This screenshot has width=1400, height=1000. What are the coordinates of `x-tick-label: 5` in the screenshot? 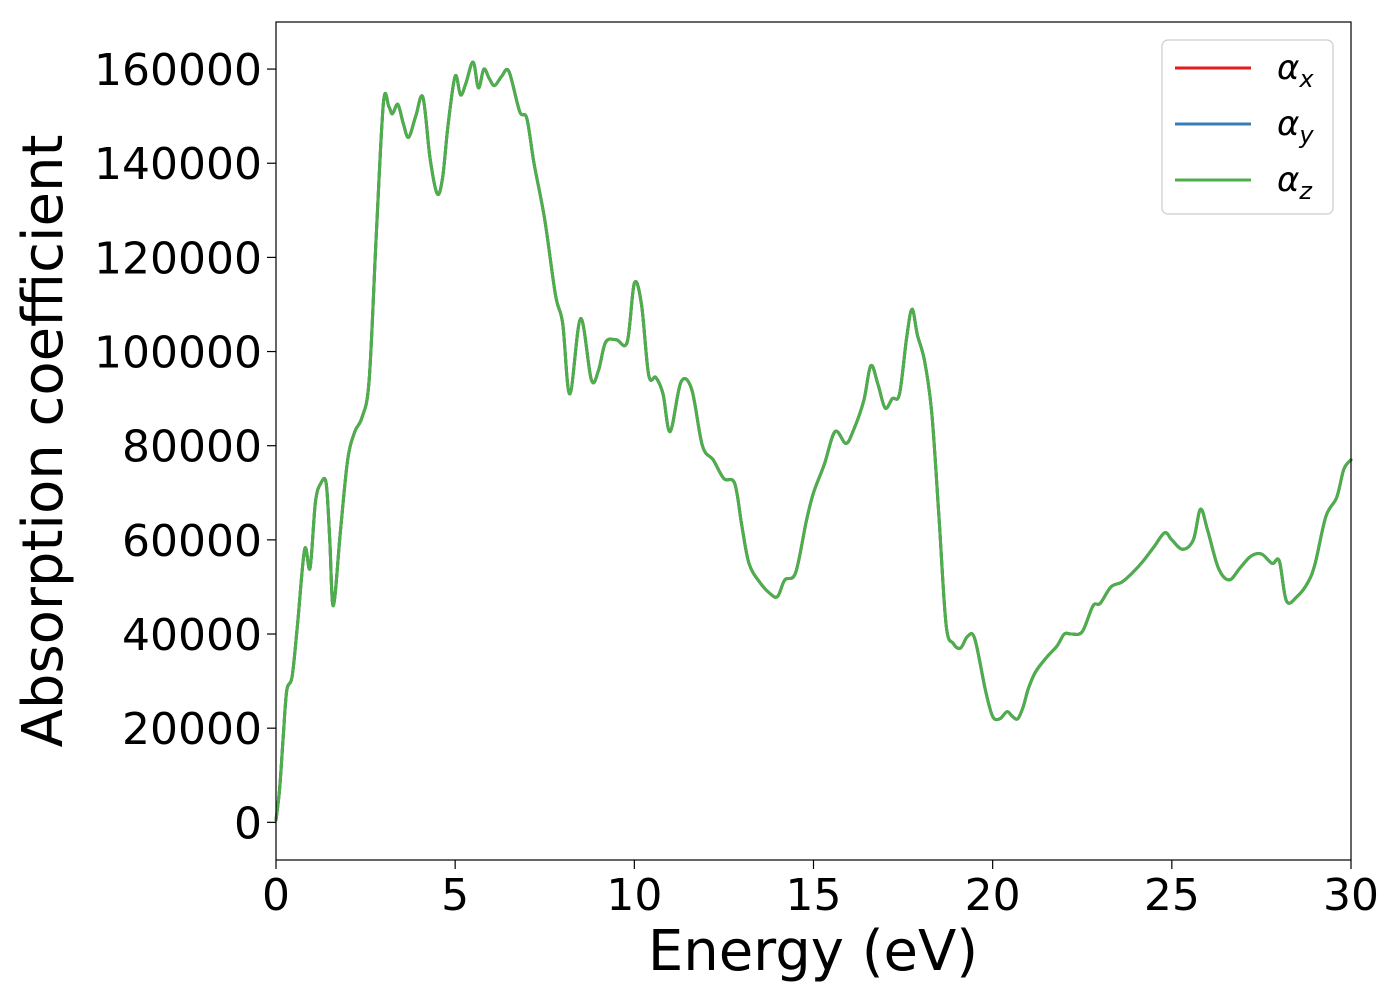 It's located at (455, 895).